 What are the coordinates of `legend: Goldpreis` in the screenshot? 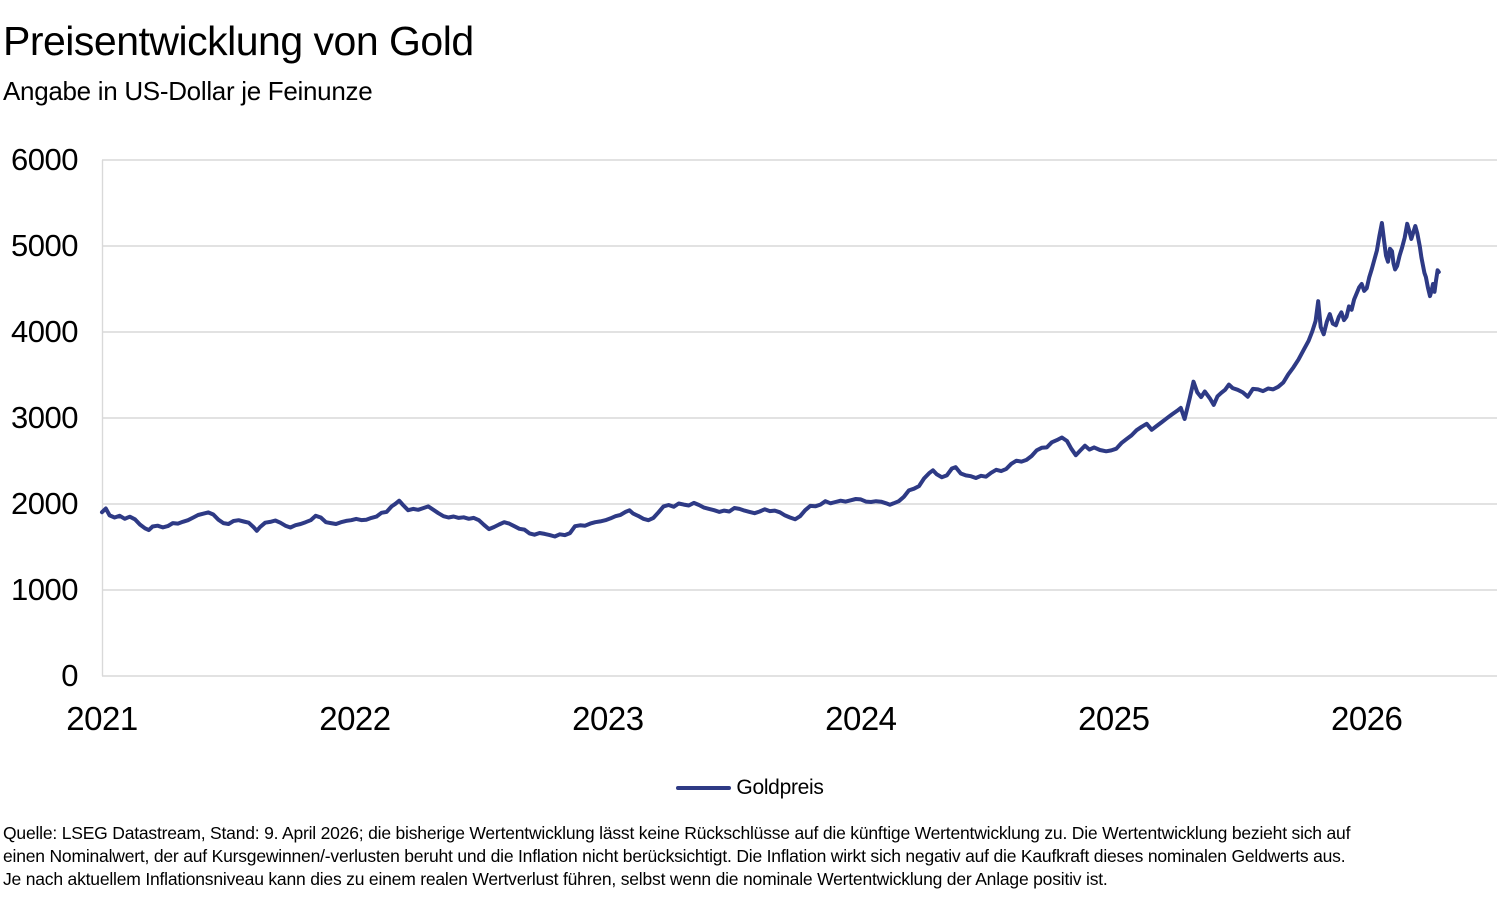 It's located at (750, 788).